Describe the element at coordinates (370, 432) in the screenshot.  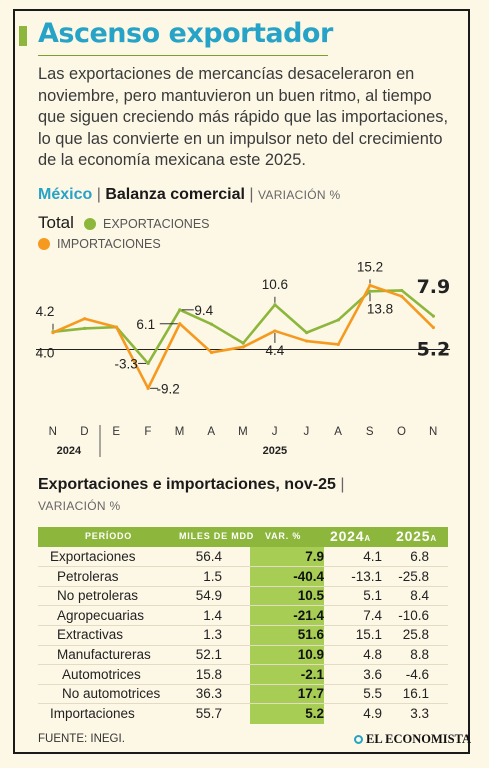
I see `x-tick-label: S` at that location.